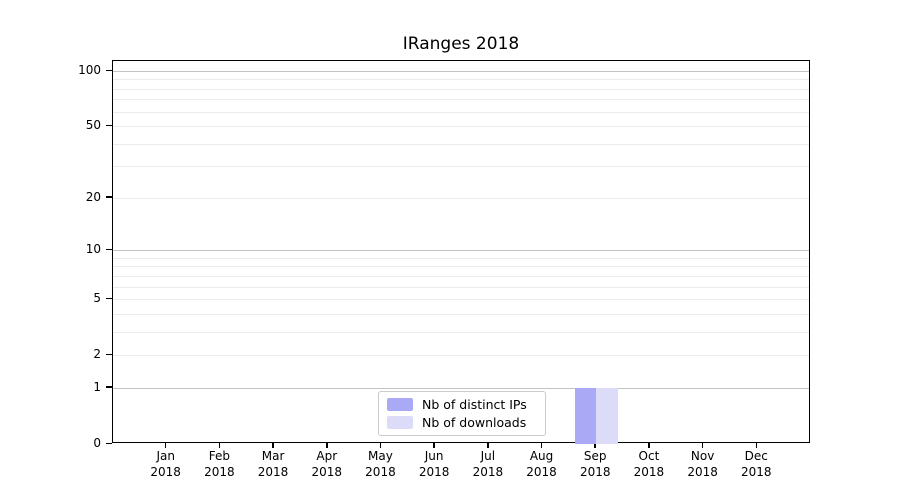  Describe the element at coordinates (434, 456) in the screenshot. I see `x-tick-month: Jun` at that location.